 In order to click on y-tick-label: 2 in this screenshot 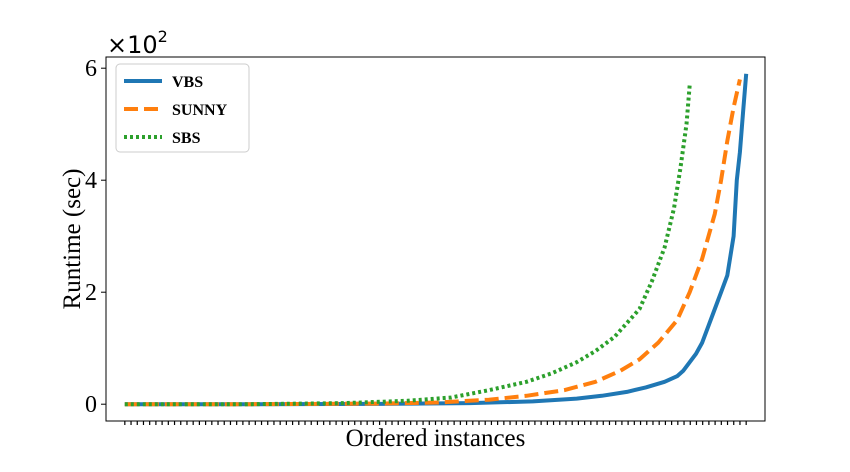, I will do `click(91, 293)`.